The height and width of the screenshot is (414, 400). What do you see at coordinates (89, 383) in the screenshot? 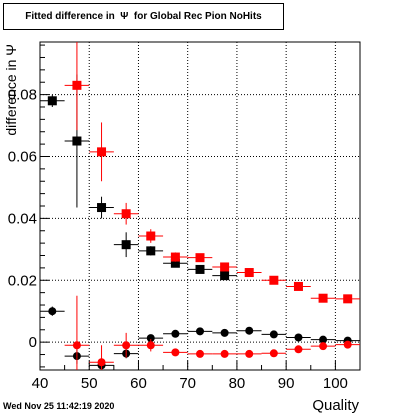
I see `x-tick-label: 50` at bounding box center [89, 383].